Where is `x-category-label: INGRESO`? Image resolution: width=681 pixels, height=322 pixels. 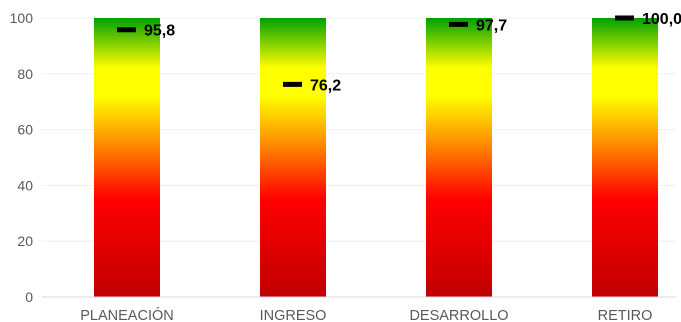
x-category-label: INGRESO is located at coordinates (293, 315).